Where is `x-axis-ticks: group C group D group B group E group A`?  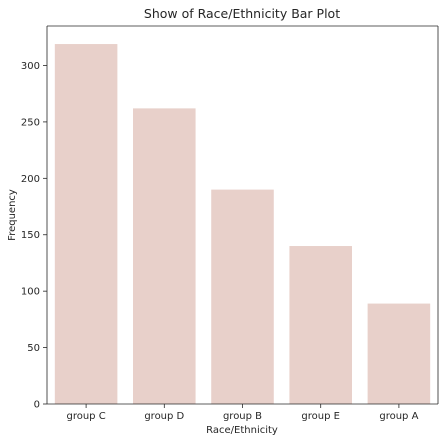 x-axis-ticks: group C group D group B group E group A is located at coordinates (242, 413).